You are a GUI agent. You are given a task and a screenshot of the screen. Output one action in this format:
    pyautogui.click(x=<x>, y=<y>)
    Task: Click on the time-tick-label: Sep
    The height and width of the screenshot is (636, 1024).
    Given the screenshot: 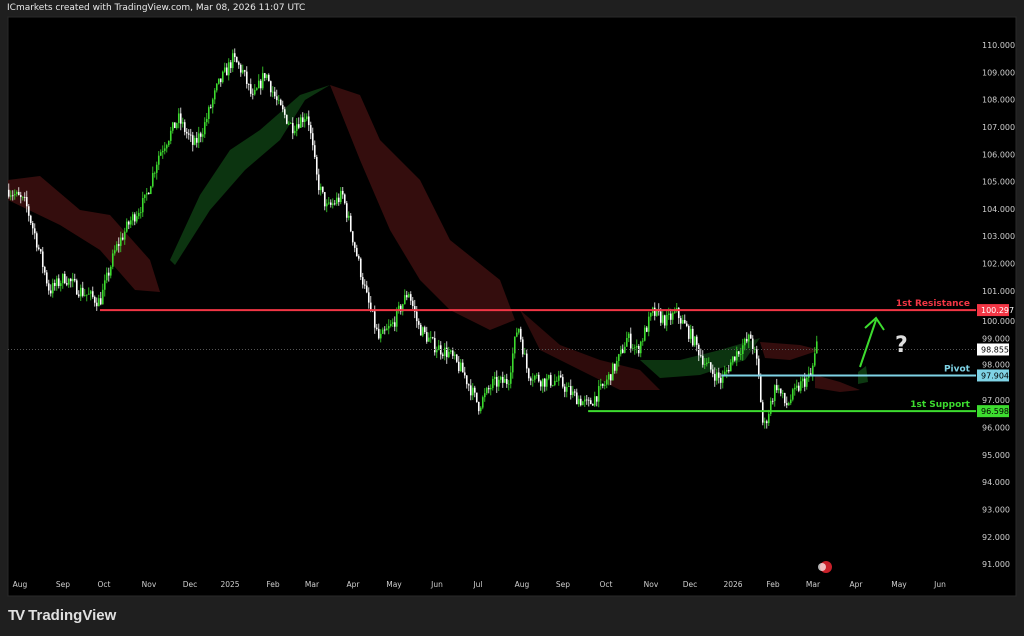 What is the action you would take?
    pyautogui.click(x=63, y=584)
    